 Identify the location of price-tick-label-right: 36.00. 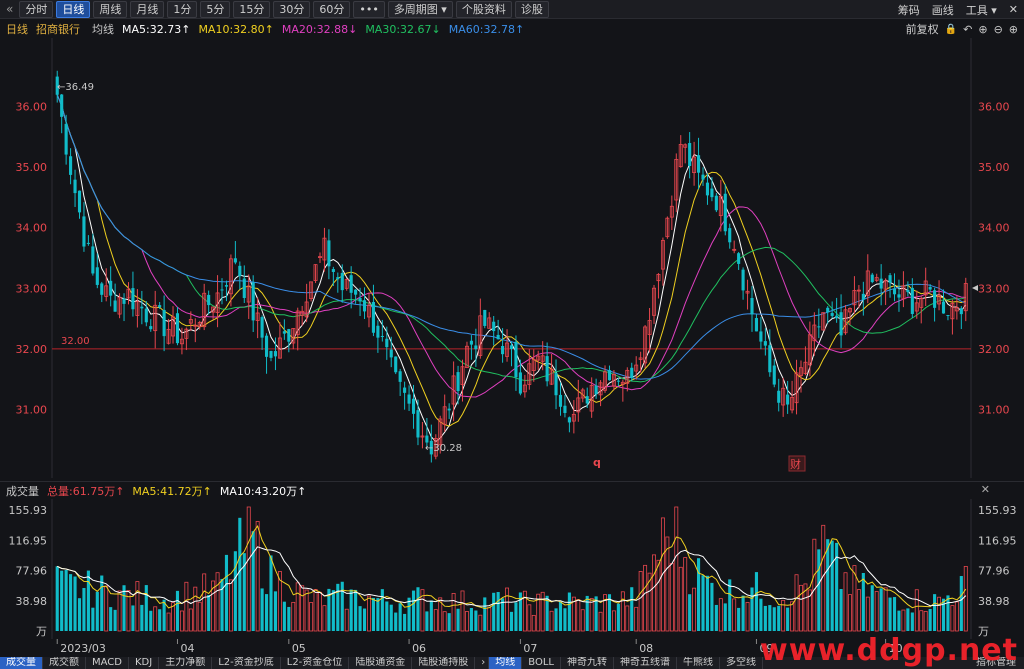
(994, 107).